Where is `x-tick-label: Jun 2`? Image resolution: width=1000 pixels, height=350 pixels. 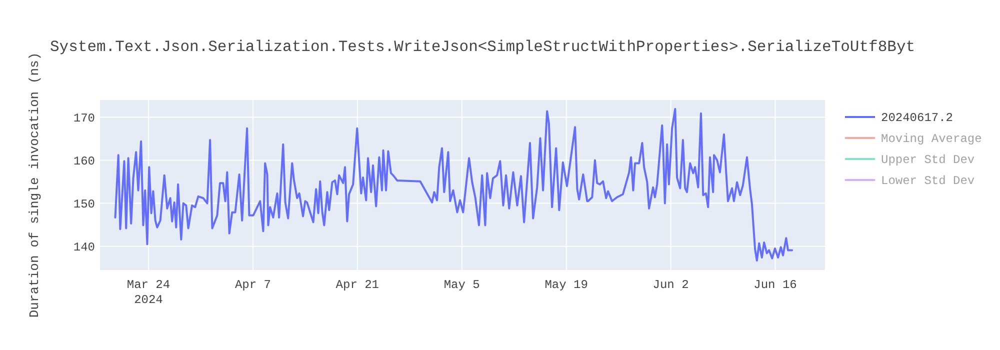 x-tick-label: Jun 2 is located at coordinates (670, 285).